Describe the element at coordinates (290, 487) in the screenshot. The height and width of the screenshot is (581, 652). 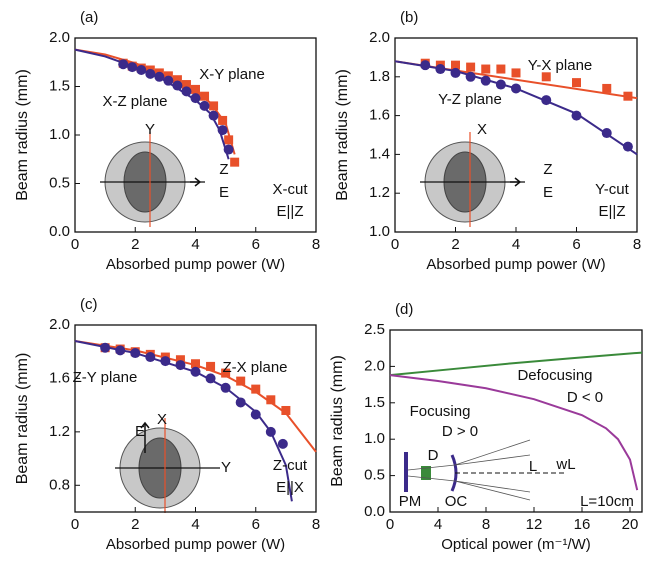
I see `annotation: E||X` at that location.